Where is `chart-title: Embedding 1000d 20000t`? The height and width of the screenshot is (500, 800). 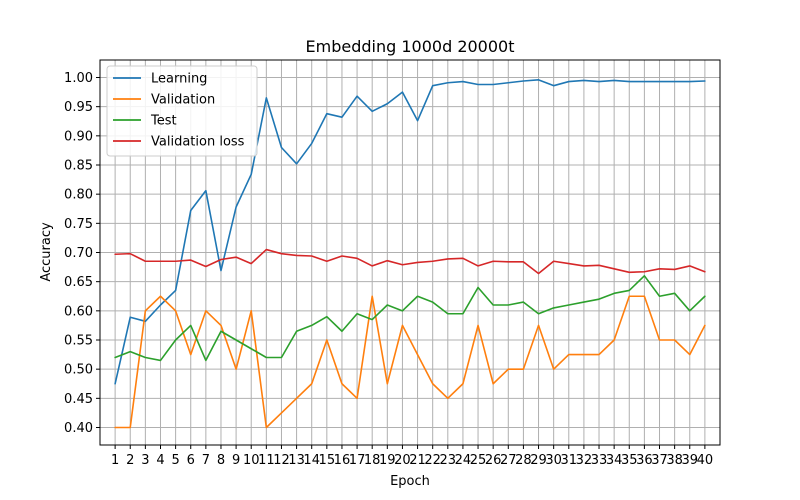
chart-title: Embedding 1000d 20000t is located at coordinates (410, 46).